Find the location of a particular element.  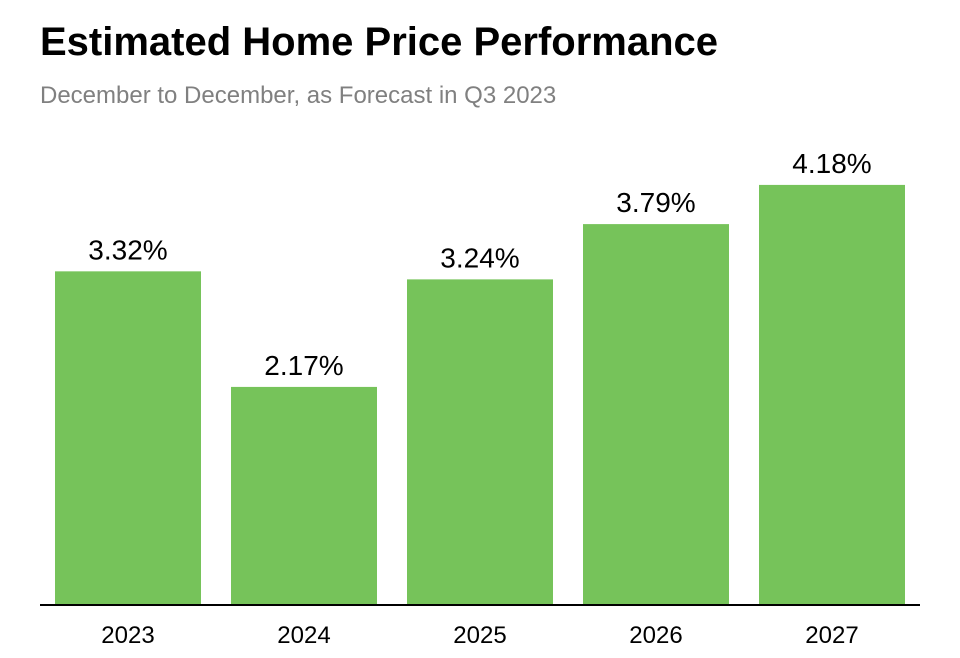

bar-2027 is located at coordinates (832, 394).